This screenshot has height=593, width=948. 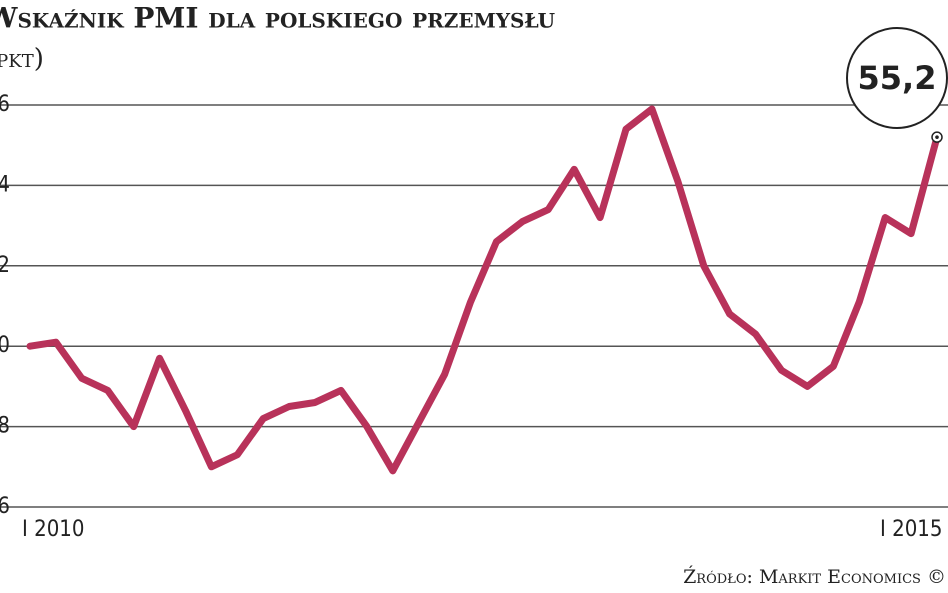 What do you see at coordinates (277, 18) in the screenshot?
I see `chart-title: Wskaźnik PMI dla polskiego przemysłu` at bounding box center [277, 18].